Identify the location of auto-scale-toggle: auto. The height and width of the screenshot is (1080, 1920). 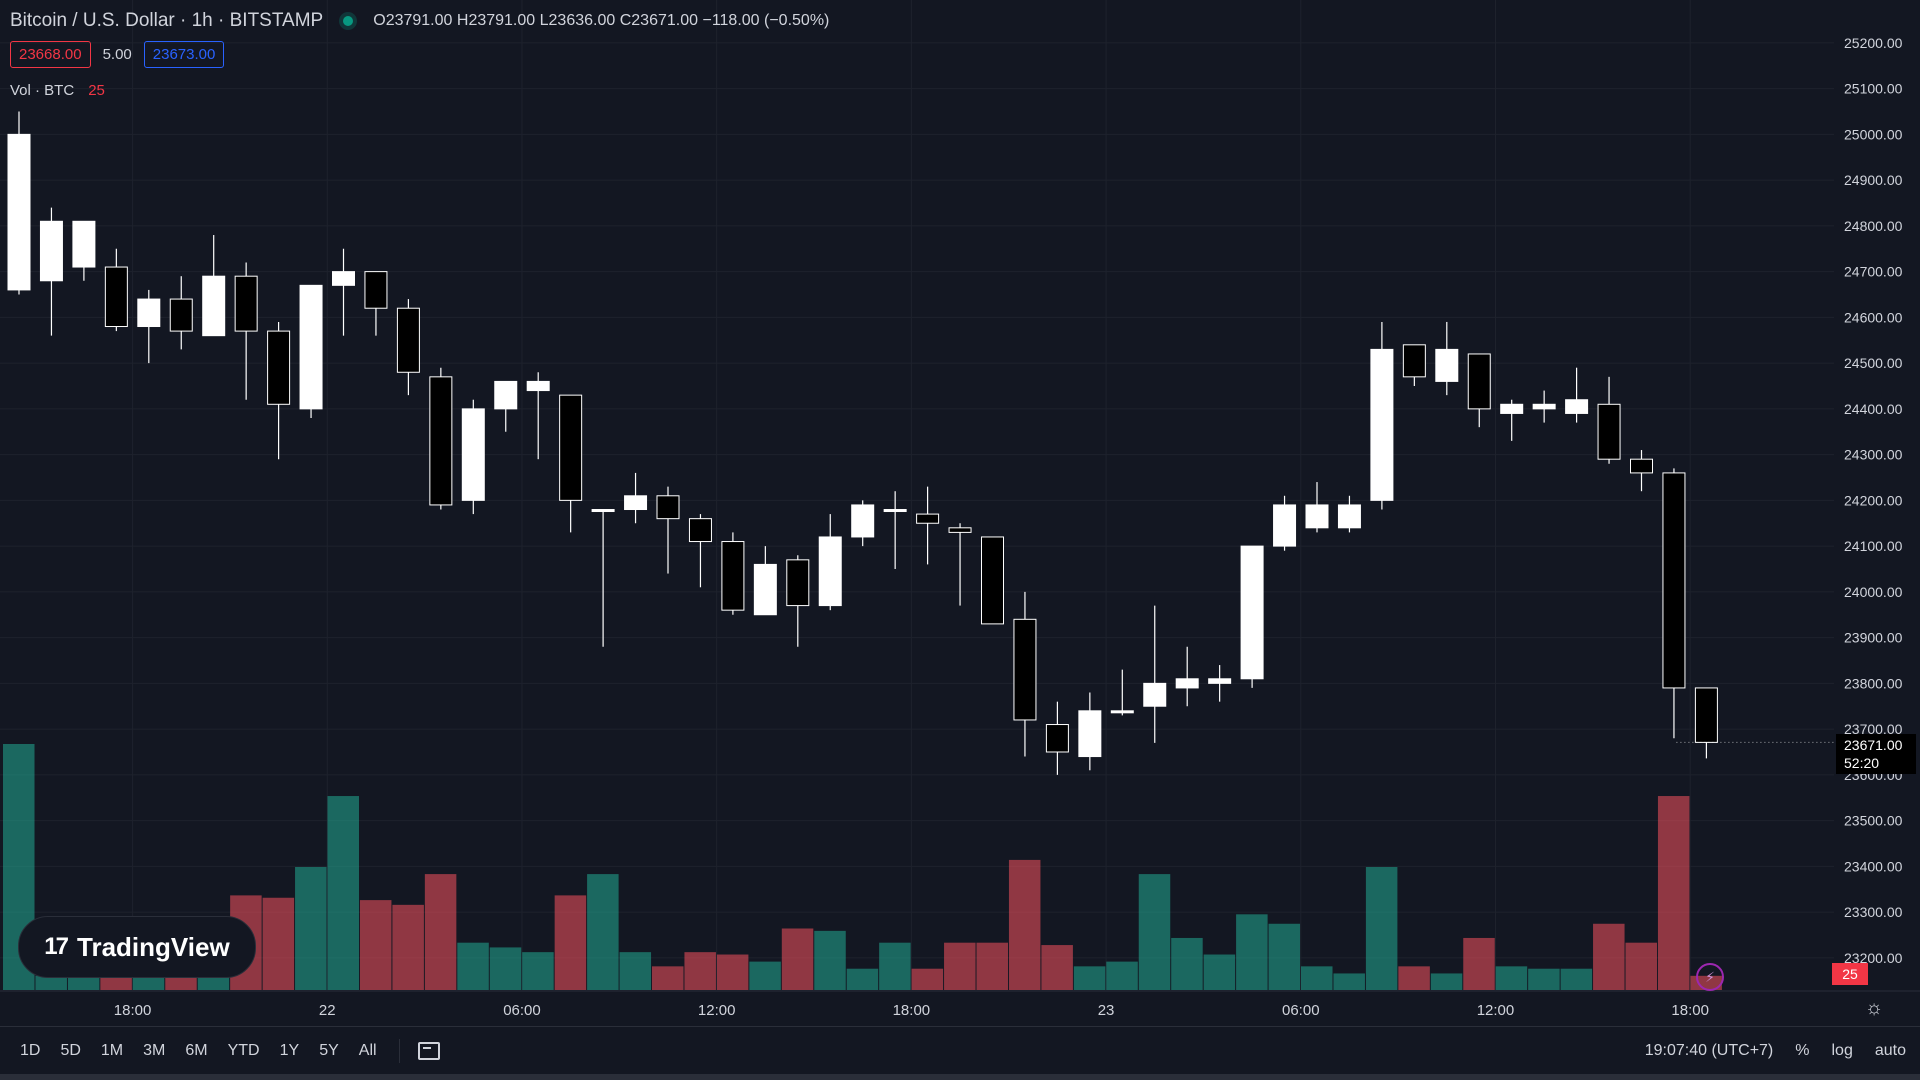
(1890, 1050).